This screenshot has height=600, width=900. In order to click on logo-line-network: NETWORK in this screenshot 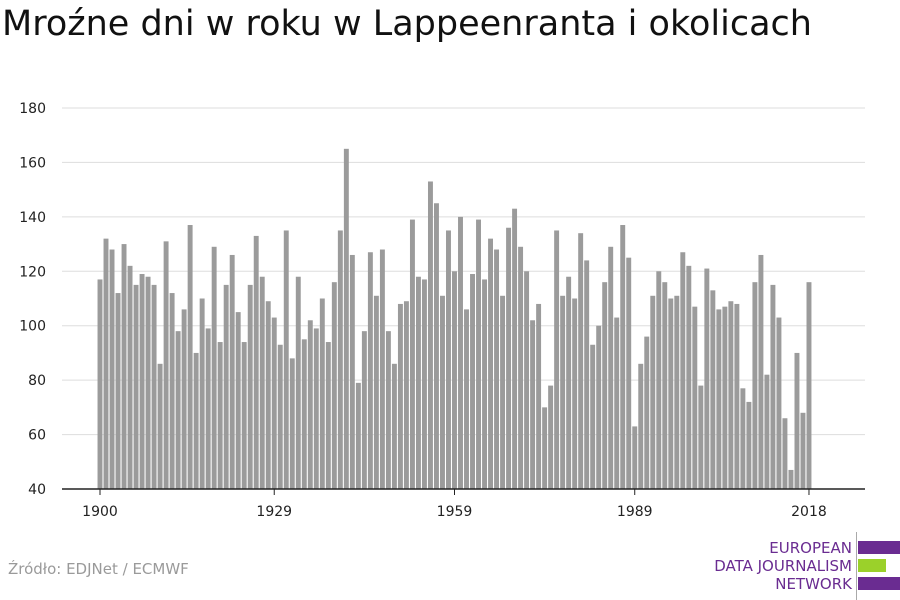, I will do `click(813, 584)`.